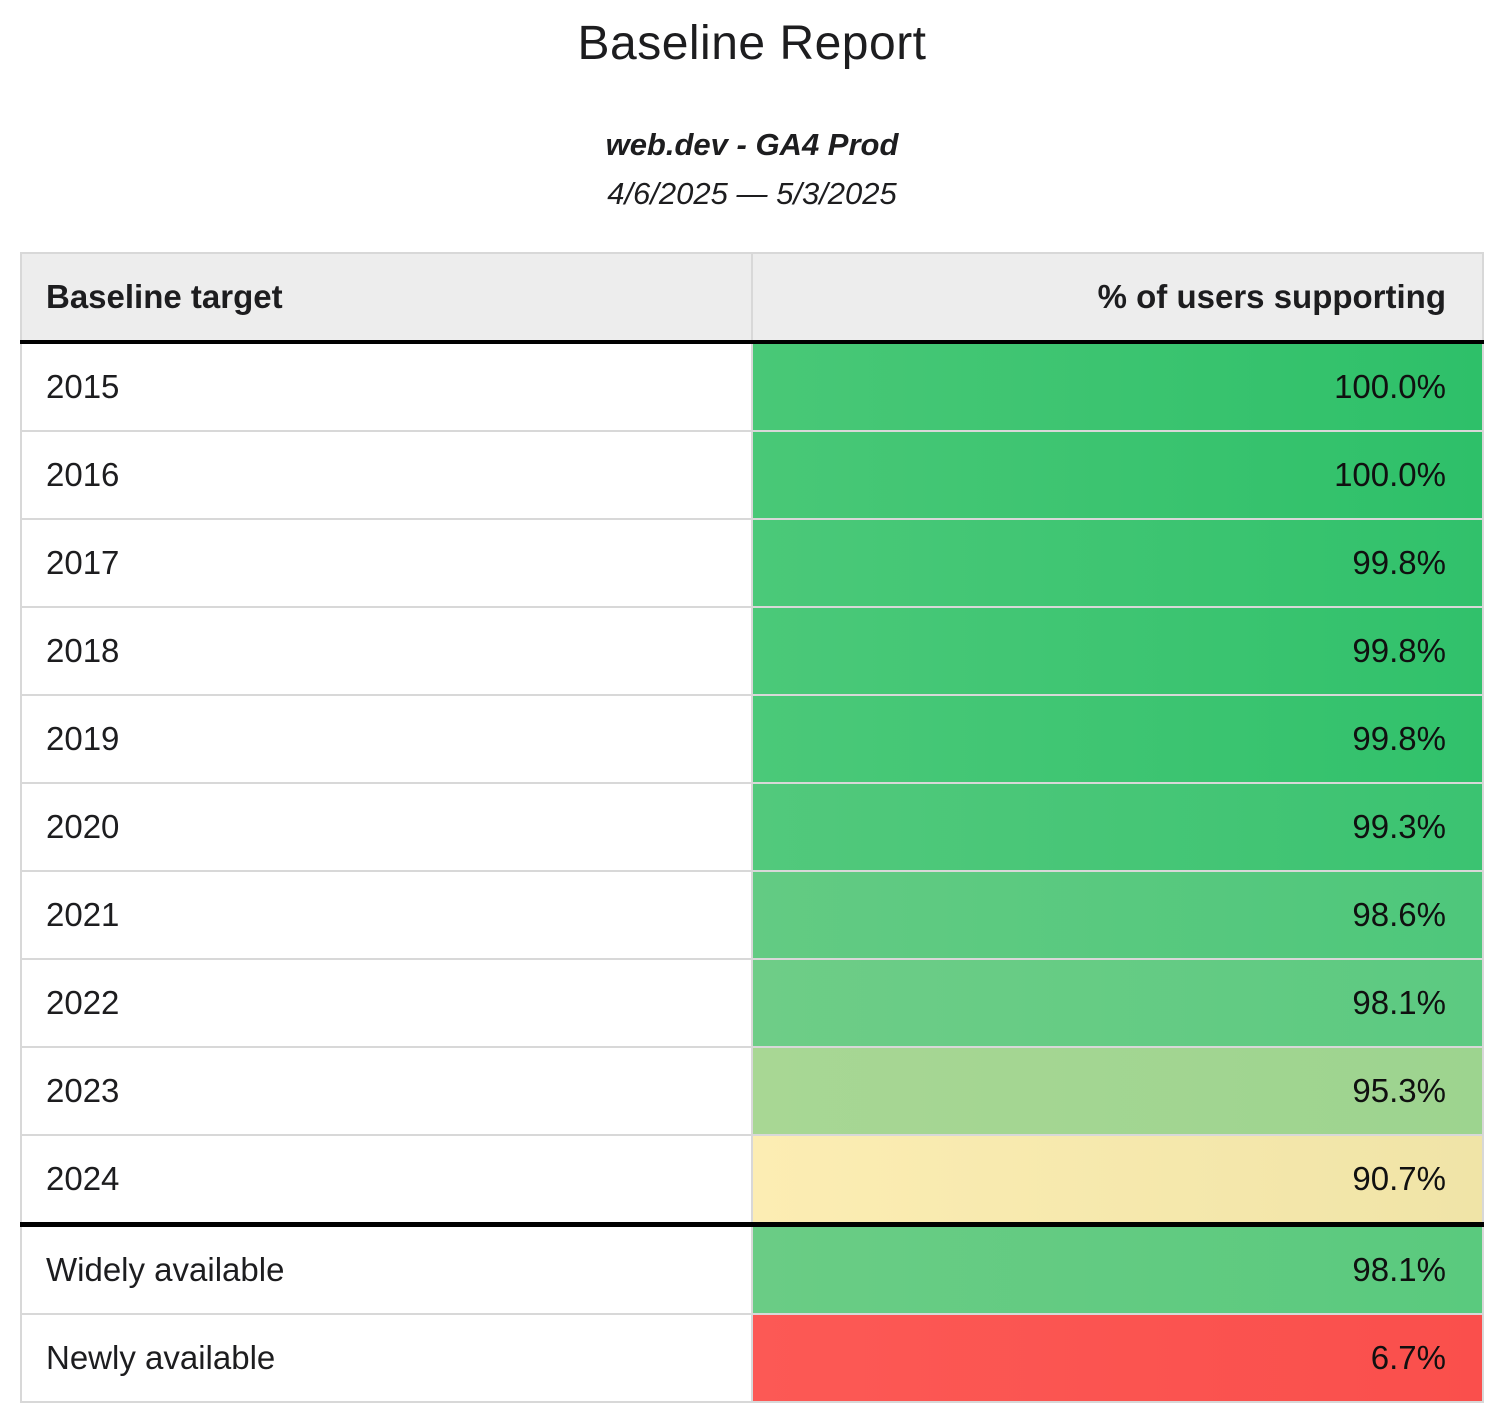 This screenshot has width=1504, height=1426. I want to click on table-row: 2015 100.0%, so click(752, 386).